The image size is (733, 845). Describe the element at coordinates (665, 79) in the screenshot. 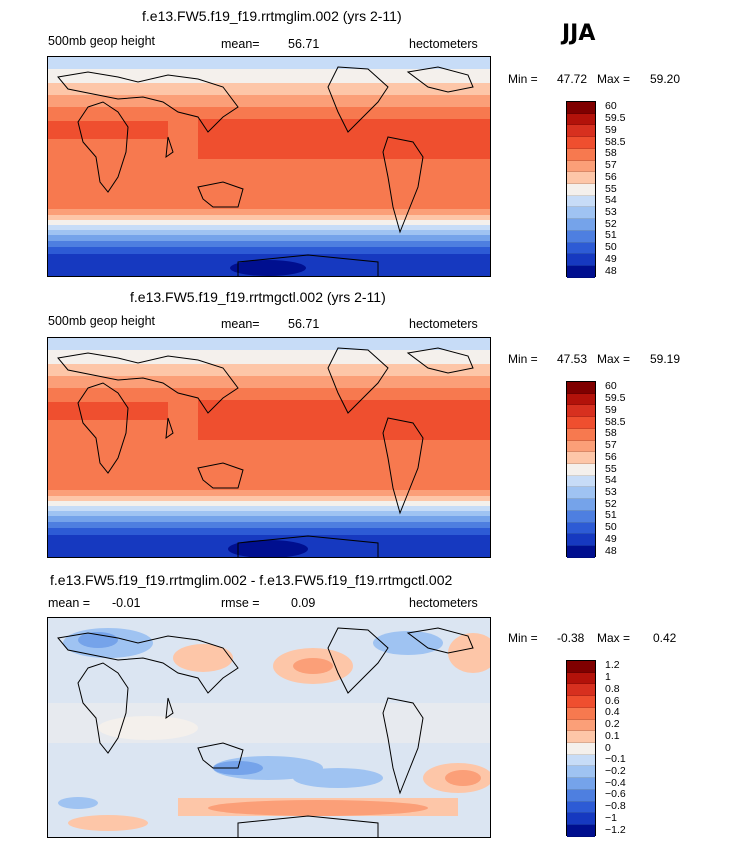

I see `panel1-max-value: 59.20` at that location.